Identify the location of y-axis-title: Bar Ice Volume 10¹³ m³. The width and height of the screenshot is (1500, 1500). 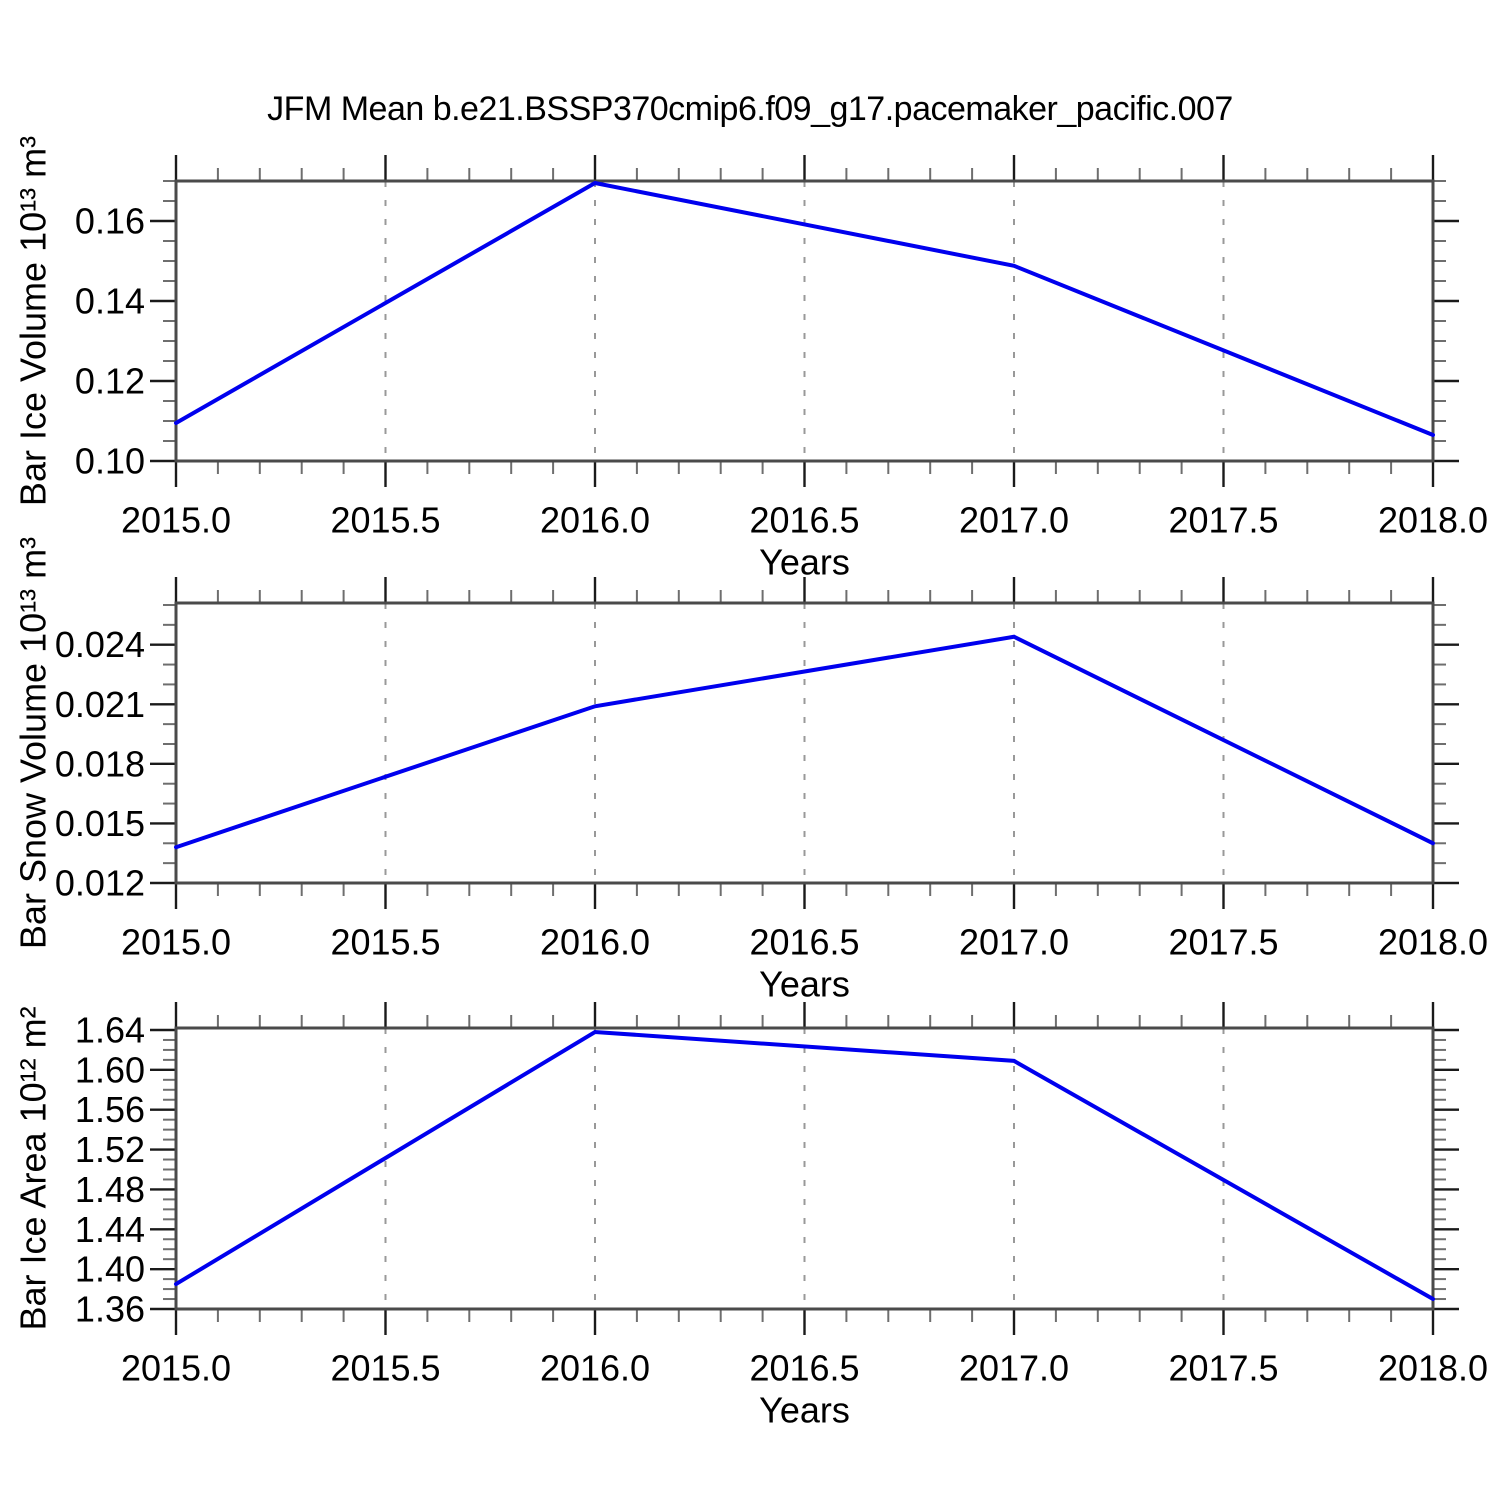
(33, 321).